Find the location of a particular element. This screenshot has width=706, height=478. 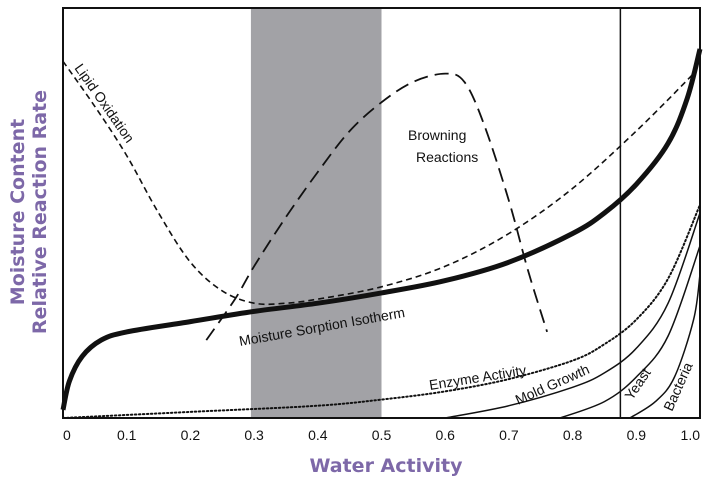

x-tick-label: 0.5 is located at coordinates (382, 435).